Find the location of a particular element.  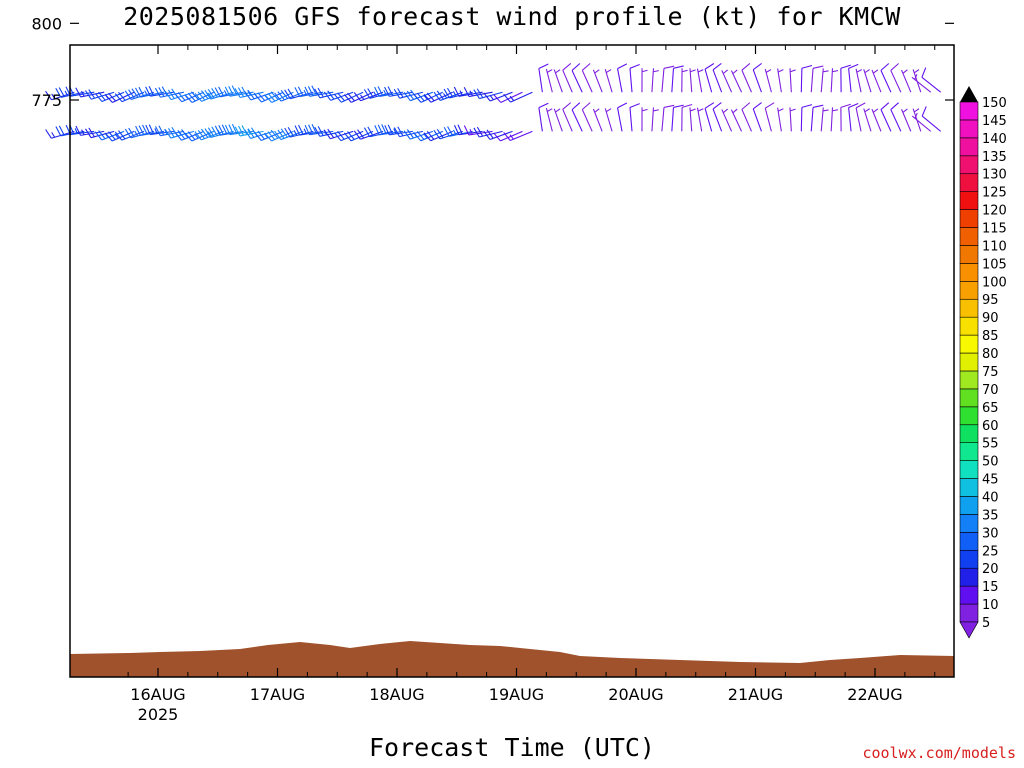

colorbar-label: 60 is located at coordinates (990, 426).